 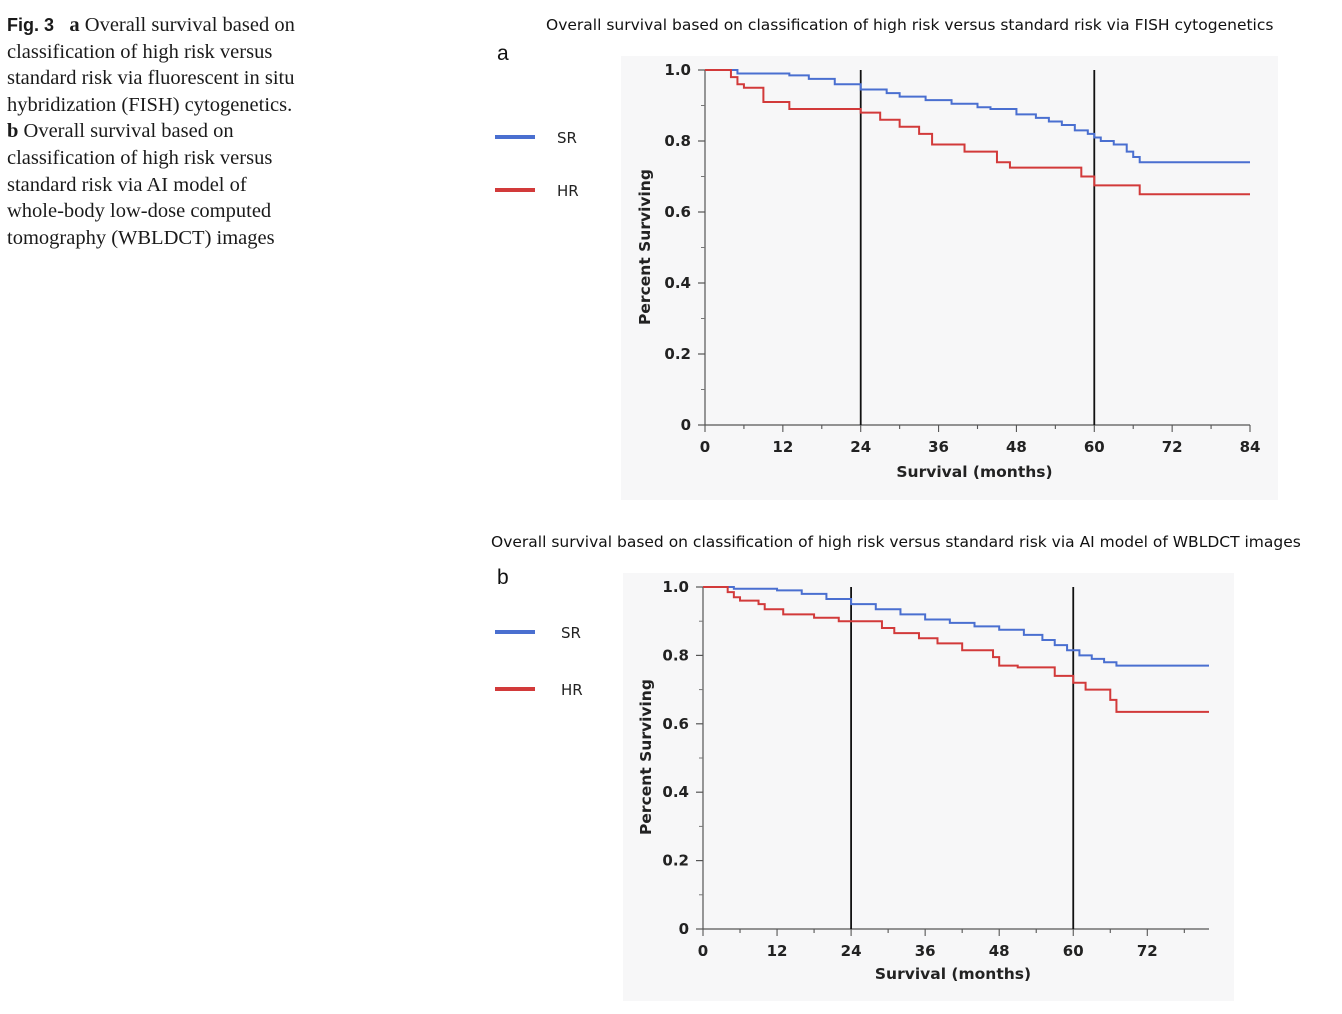 I want to click on chart-a-y-tick-label: 0.8, so click(x=677, y=141).